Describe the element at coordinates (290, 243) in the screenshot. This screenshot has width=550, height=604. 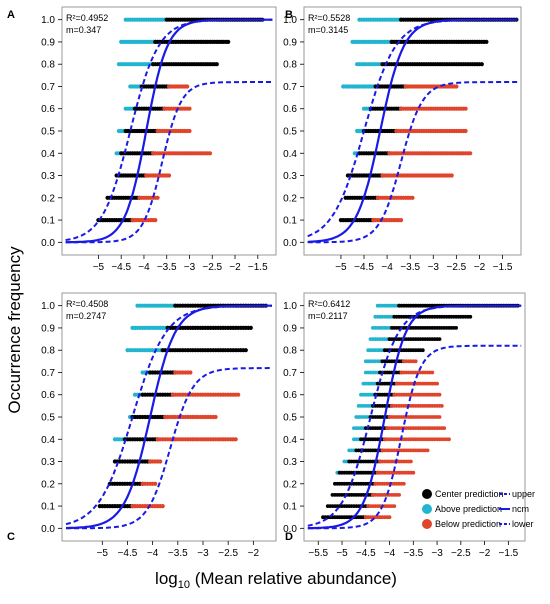
I see `y-tick-label: 0.0` at that location.